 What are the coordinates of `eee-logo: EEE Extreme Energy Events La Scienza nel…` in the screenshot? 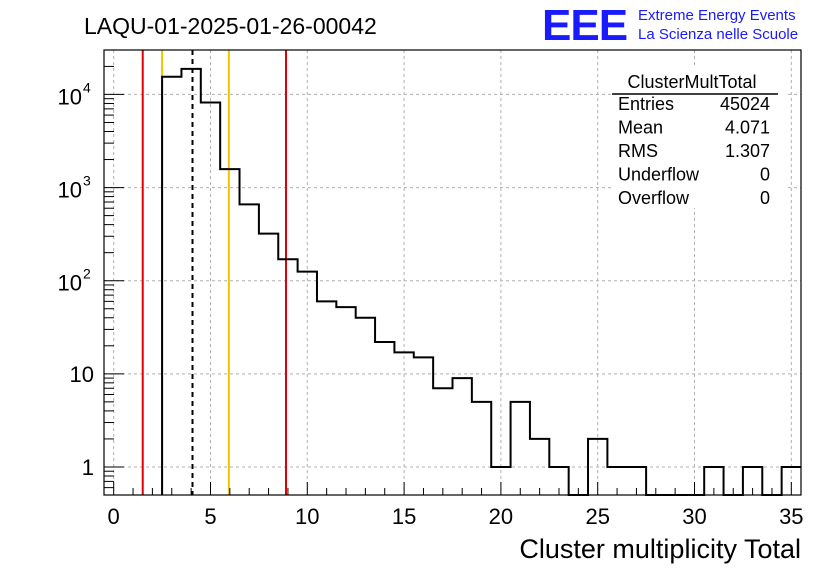 It's located at (670, 25).